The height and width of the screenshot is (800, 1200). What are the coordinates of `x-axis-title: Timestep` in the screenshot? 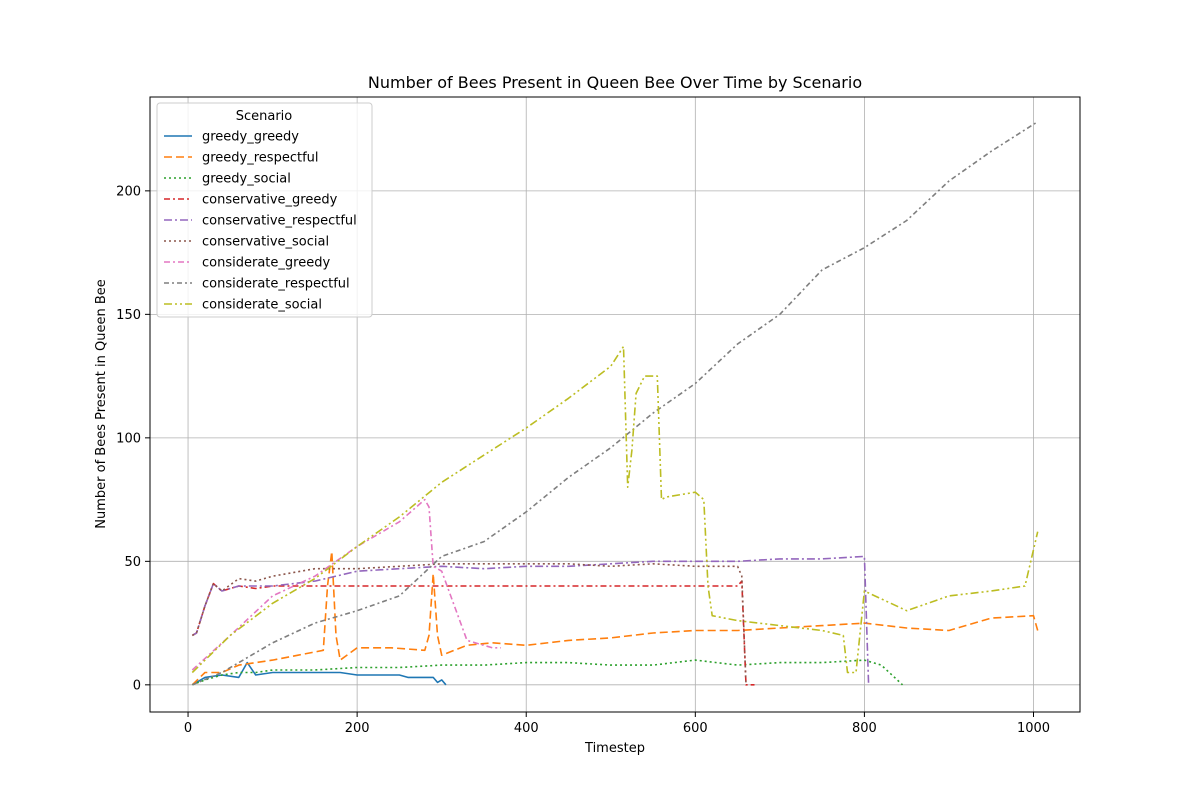 It's located at (614, 748).